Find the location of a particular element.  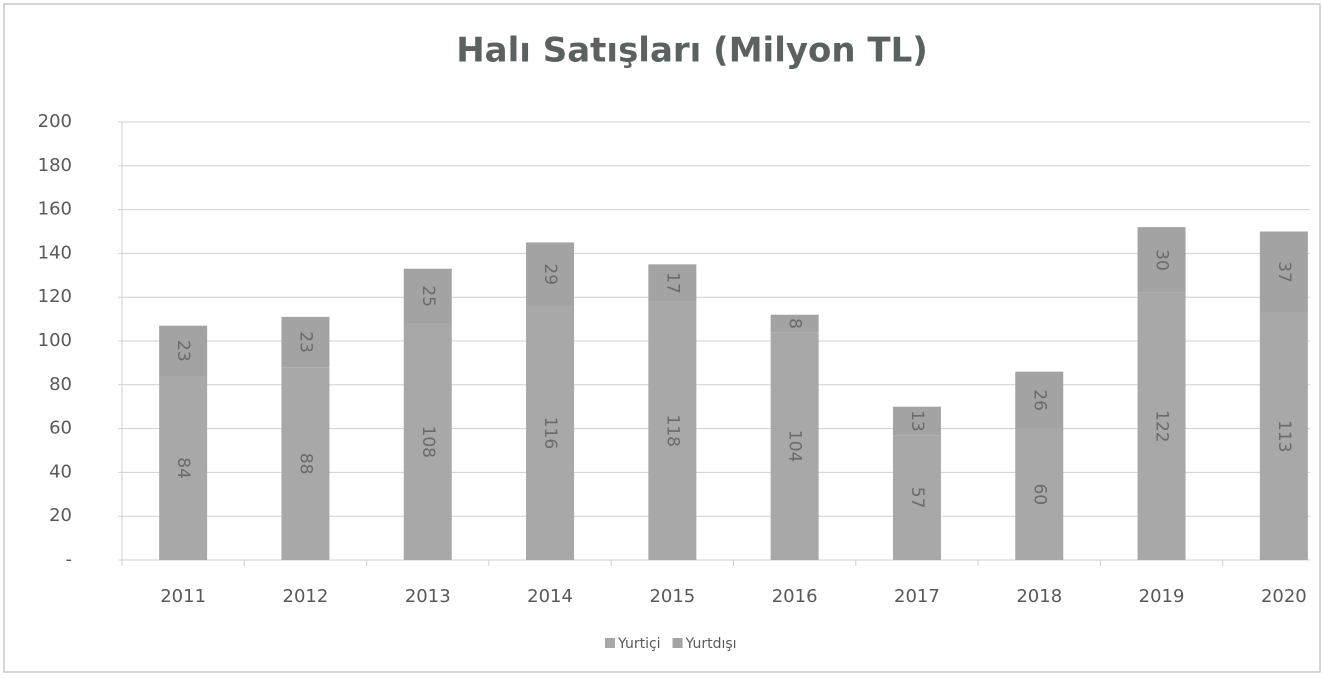

x-tick-label: 2017 is located at coordinates (917, 596).